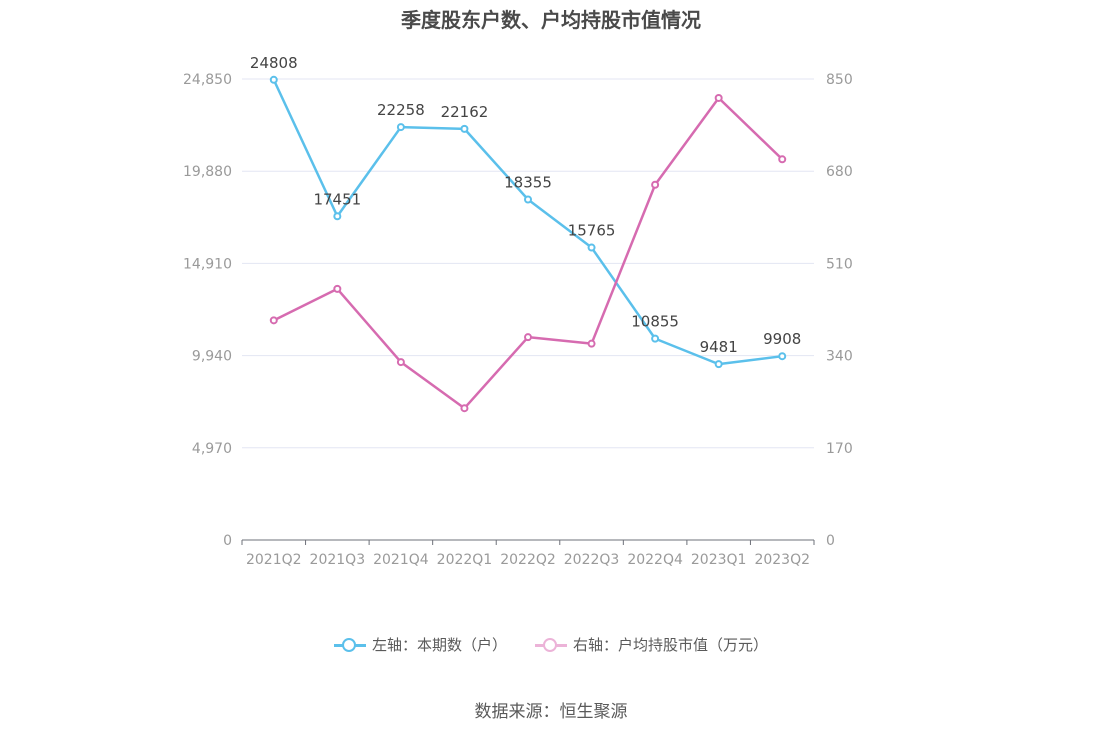 The image size is (1102, 734). Describe the element at coordinates (592, 560) in the screenshot. I see `x-tick-label: 2022Q3` at that location.